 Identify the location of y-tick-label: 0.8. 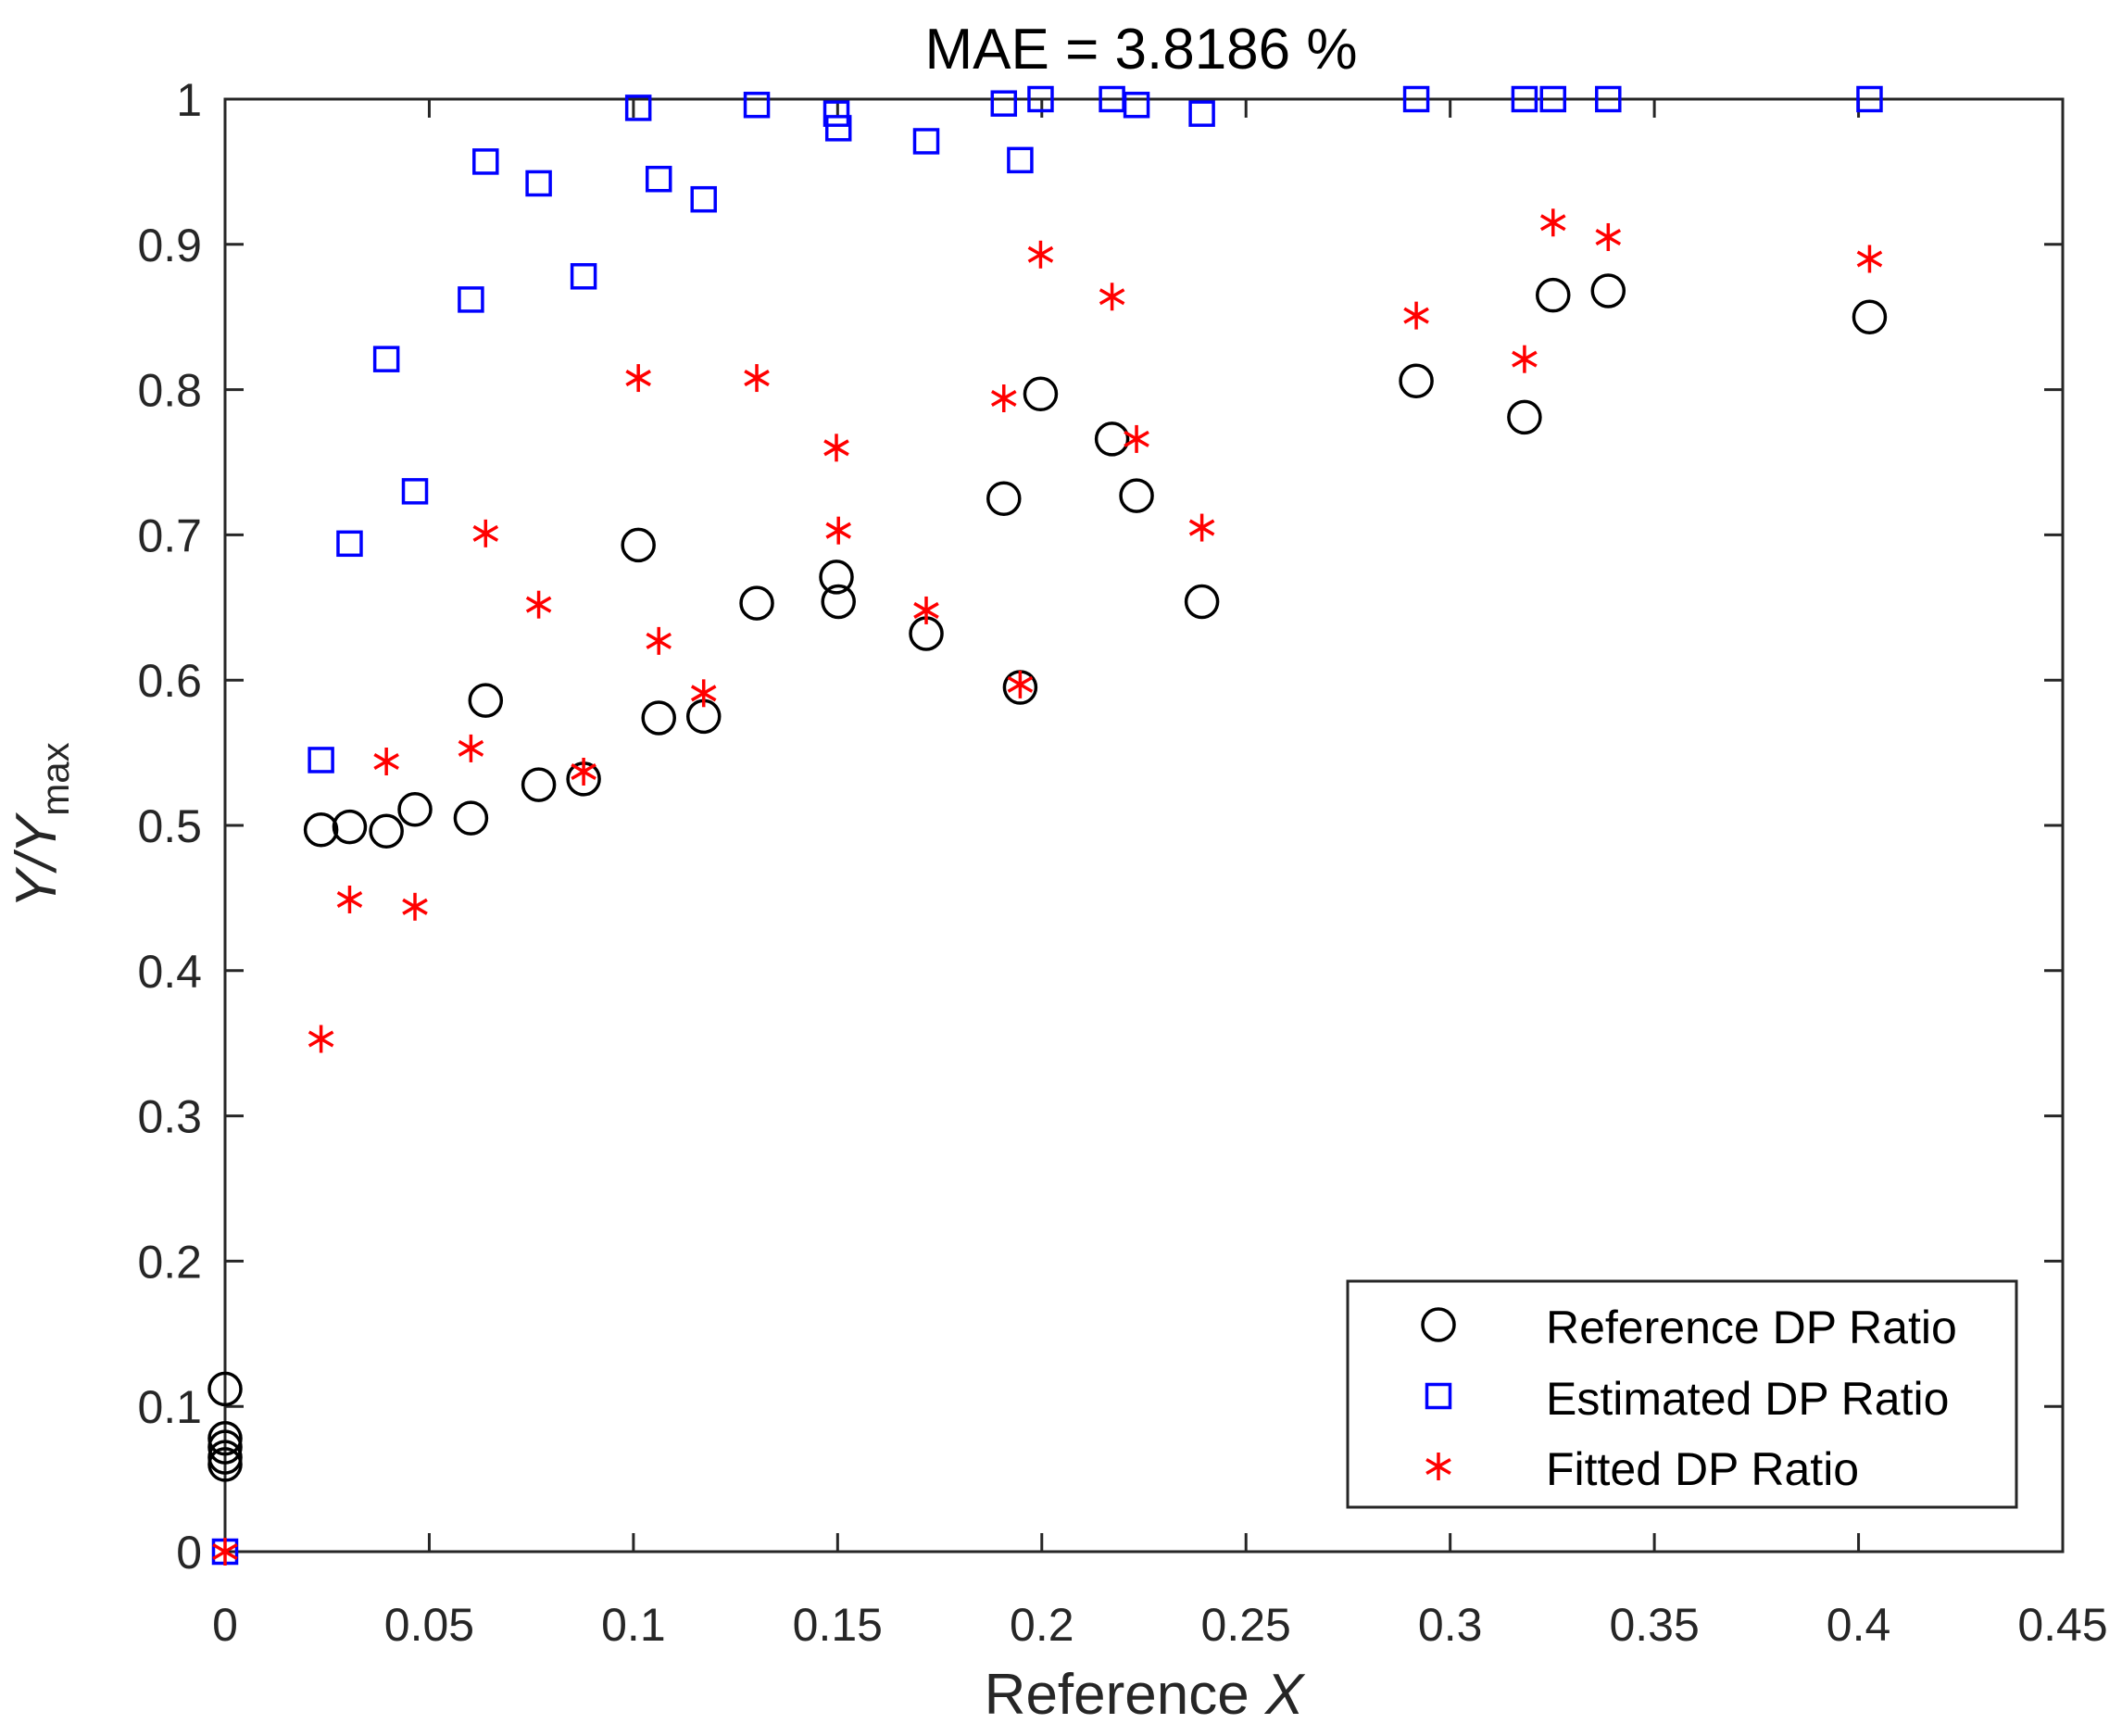
(170, 391).